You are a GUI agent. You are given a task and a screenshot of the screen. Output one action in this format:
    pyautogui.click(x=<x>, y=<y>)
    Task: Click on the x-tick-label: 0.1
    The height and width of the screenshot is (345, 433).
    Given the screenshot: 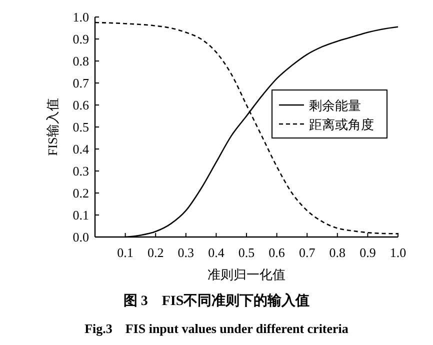 What is the action you would take?
    pyautogui.click(x=125, y=252)
    